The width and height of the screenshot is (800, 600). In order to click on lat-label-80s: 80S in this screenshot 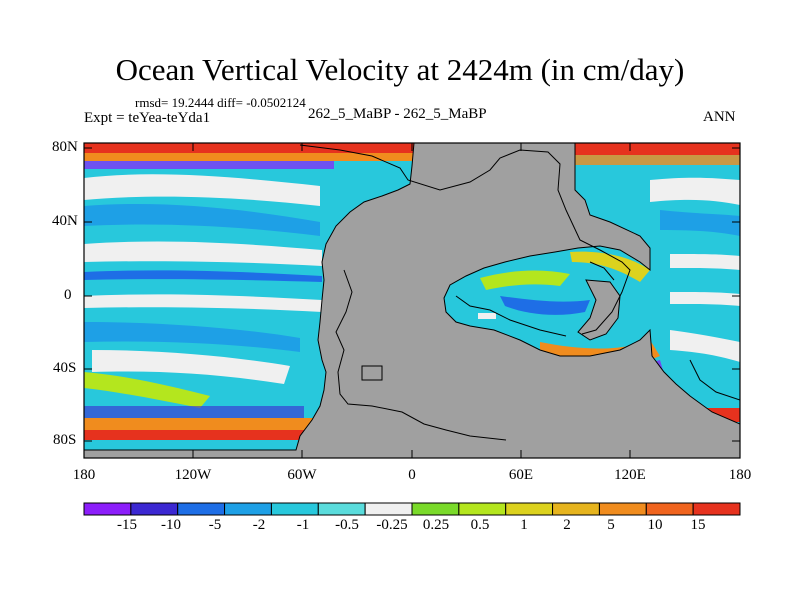, I will do `click(65, 440)`.